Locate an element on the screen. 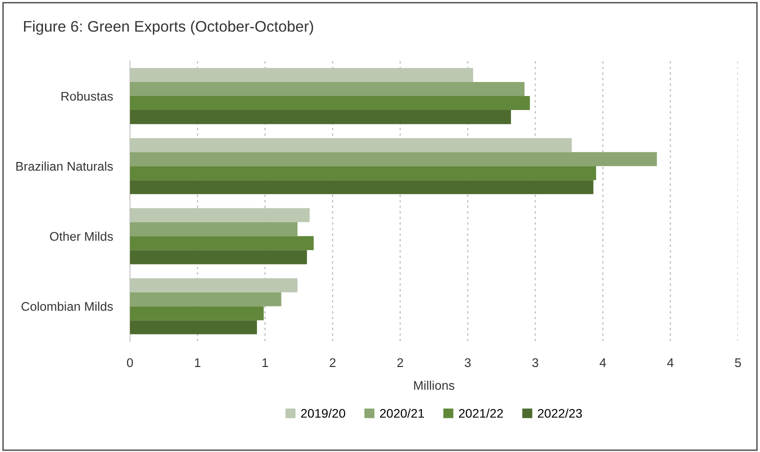 The height and width of the screenshot is (452, 760). legend-label: 2022/23 is located at coordinates (560, 413).